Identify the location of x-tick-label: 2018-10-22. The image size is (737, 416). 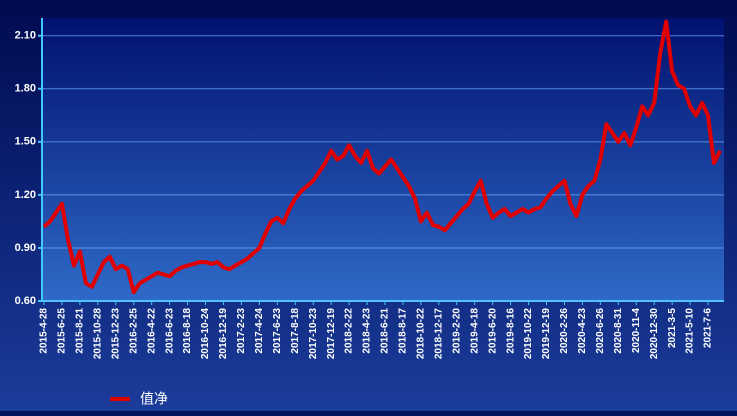
(421, 334).